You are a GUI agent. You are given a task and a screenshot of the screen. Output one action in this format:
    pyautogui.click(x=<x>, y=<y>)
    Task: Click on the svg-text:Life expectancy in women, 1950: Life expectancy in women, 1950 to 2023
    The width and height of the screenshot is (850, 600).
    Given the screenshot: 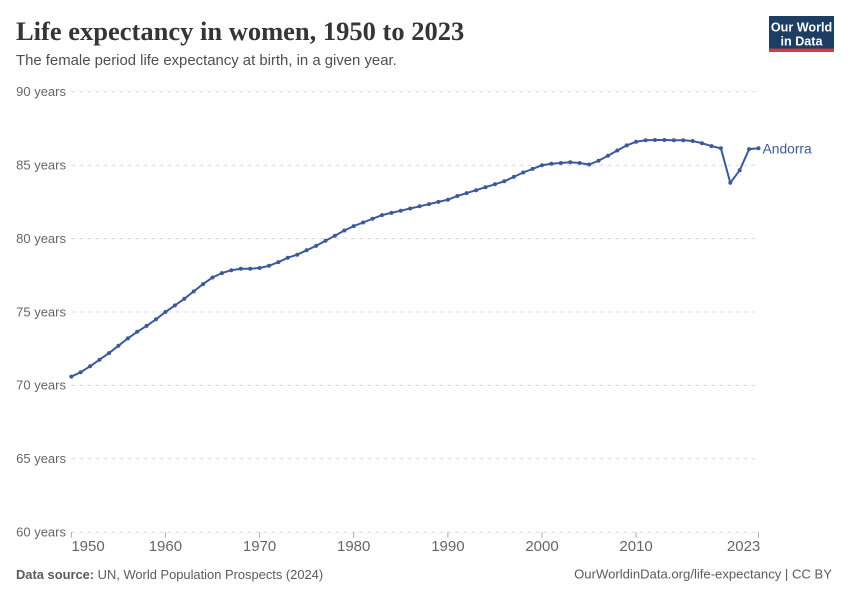 What is the action you would take?
    pyautogui.click(x=240, y=31)
    